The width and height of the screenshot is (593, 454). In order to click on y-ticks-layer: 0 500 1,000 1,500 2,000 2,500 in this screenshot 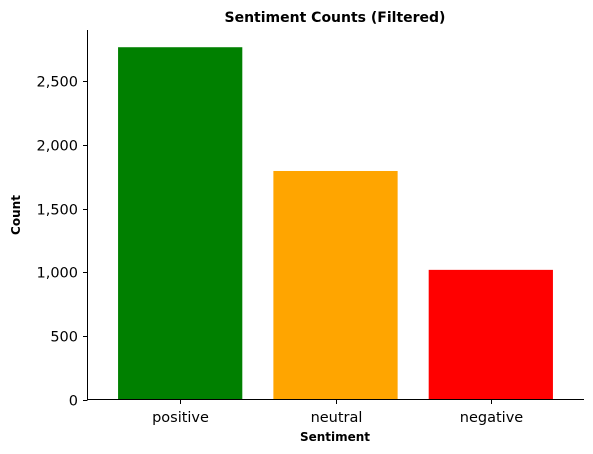, I will do `click(61, 242)`.